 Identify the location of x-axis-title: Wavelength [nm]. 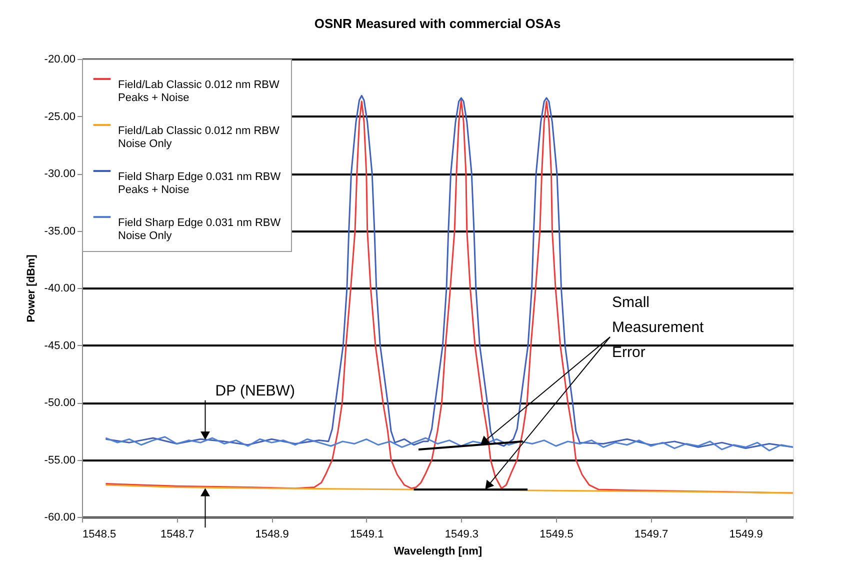
(438, 552).